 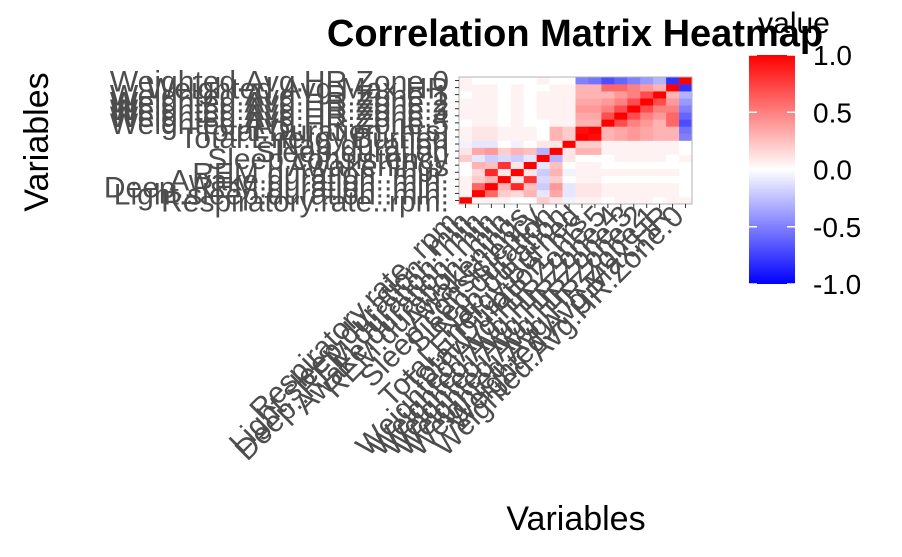 I want to click on y-tick-label: Weighted.Avg.HR.Zone.3, so click(x=279, y=110).